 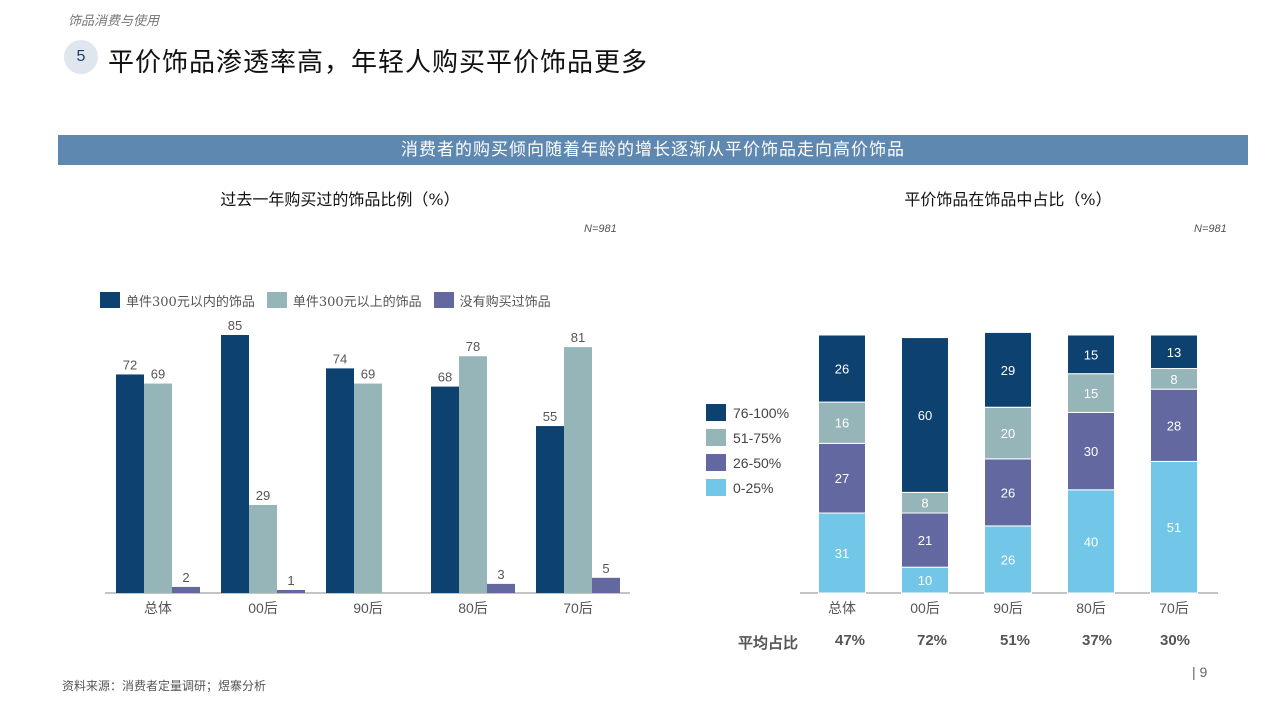 I want to click on data-label: 20, so click(x=1008, y=433).